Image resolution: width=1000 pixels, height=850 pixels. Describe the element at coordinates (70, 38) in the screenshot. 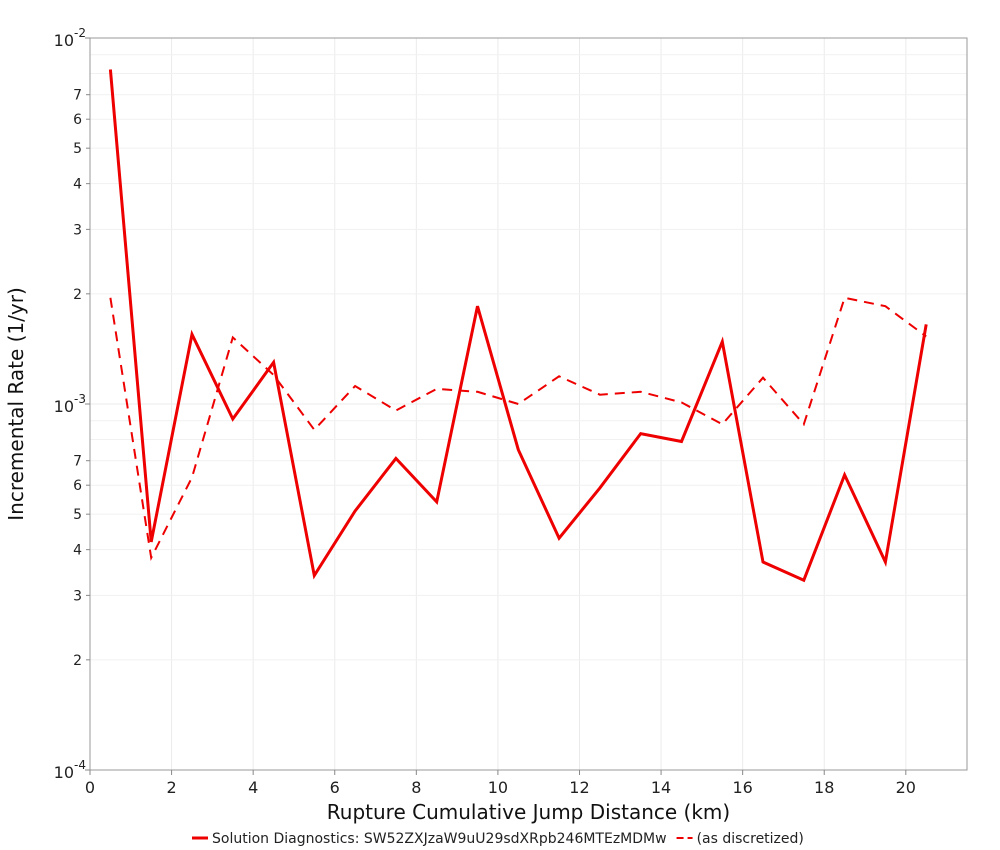

I see `y-tick-label: 10⁻²` at that location.